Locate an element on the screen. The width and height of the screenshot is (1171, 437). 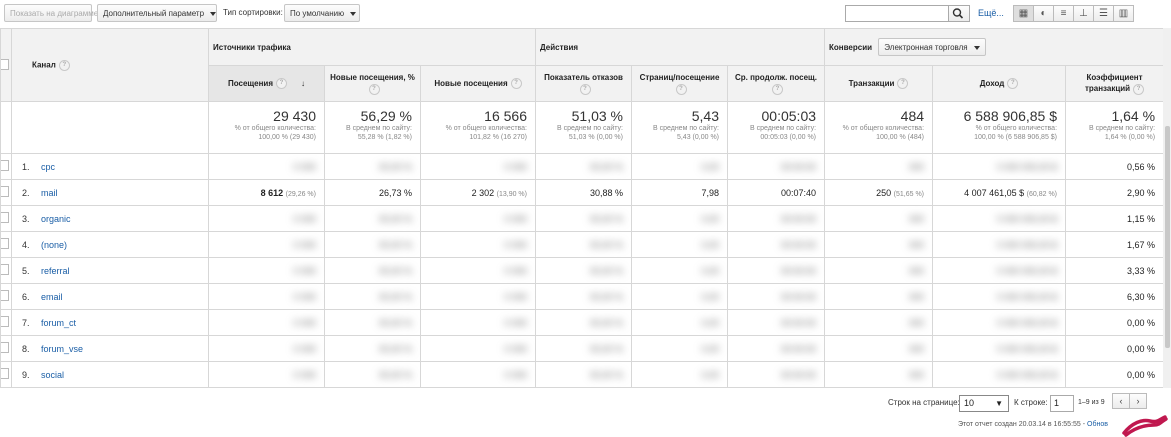
column-label: Доход is located at coordinates (992, 83).